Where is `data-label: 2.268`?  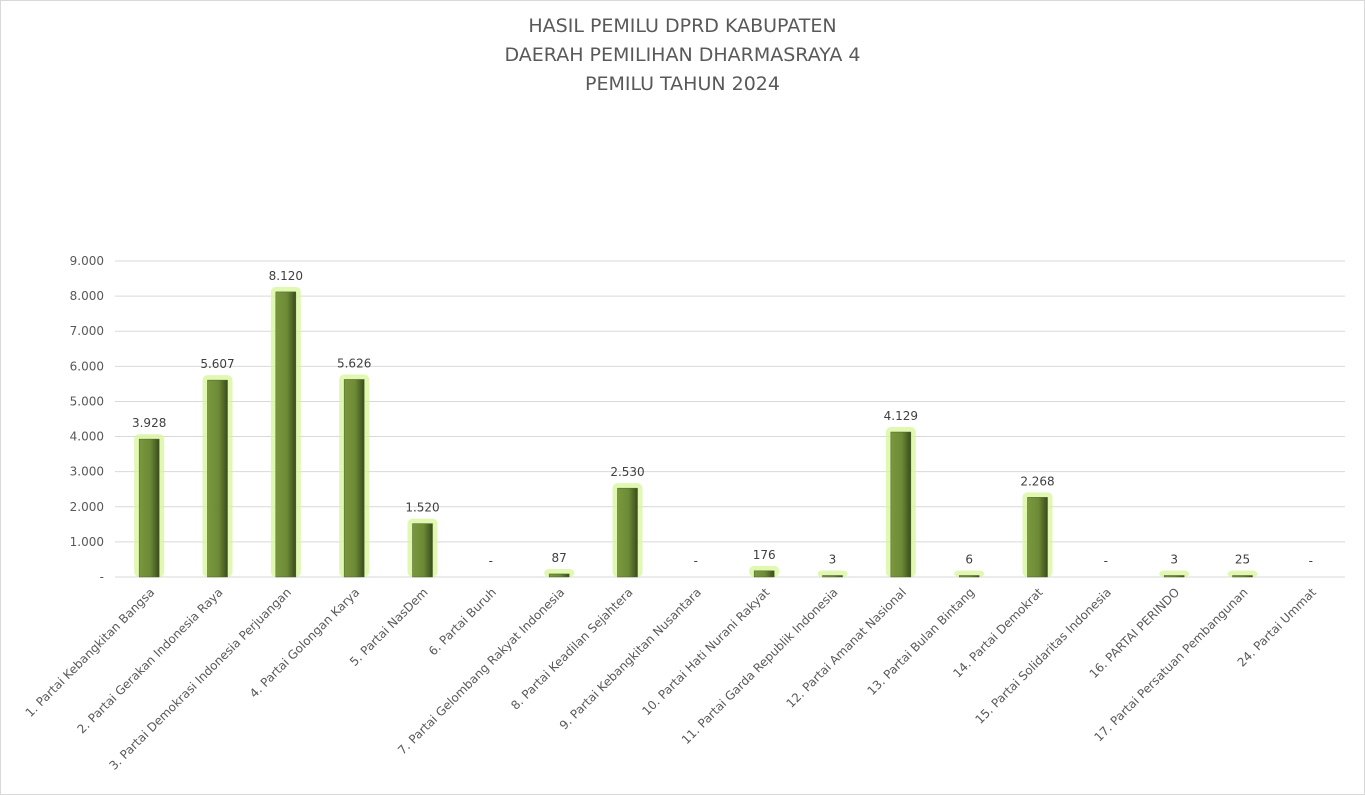 data-label: 2.268 is located at coordinates (1037, 481).